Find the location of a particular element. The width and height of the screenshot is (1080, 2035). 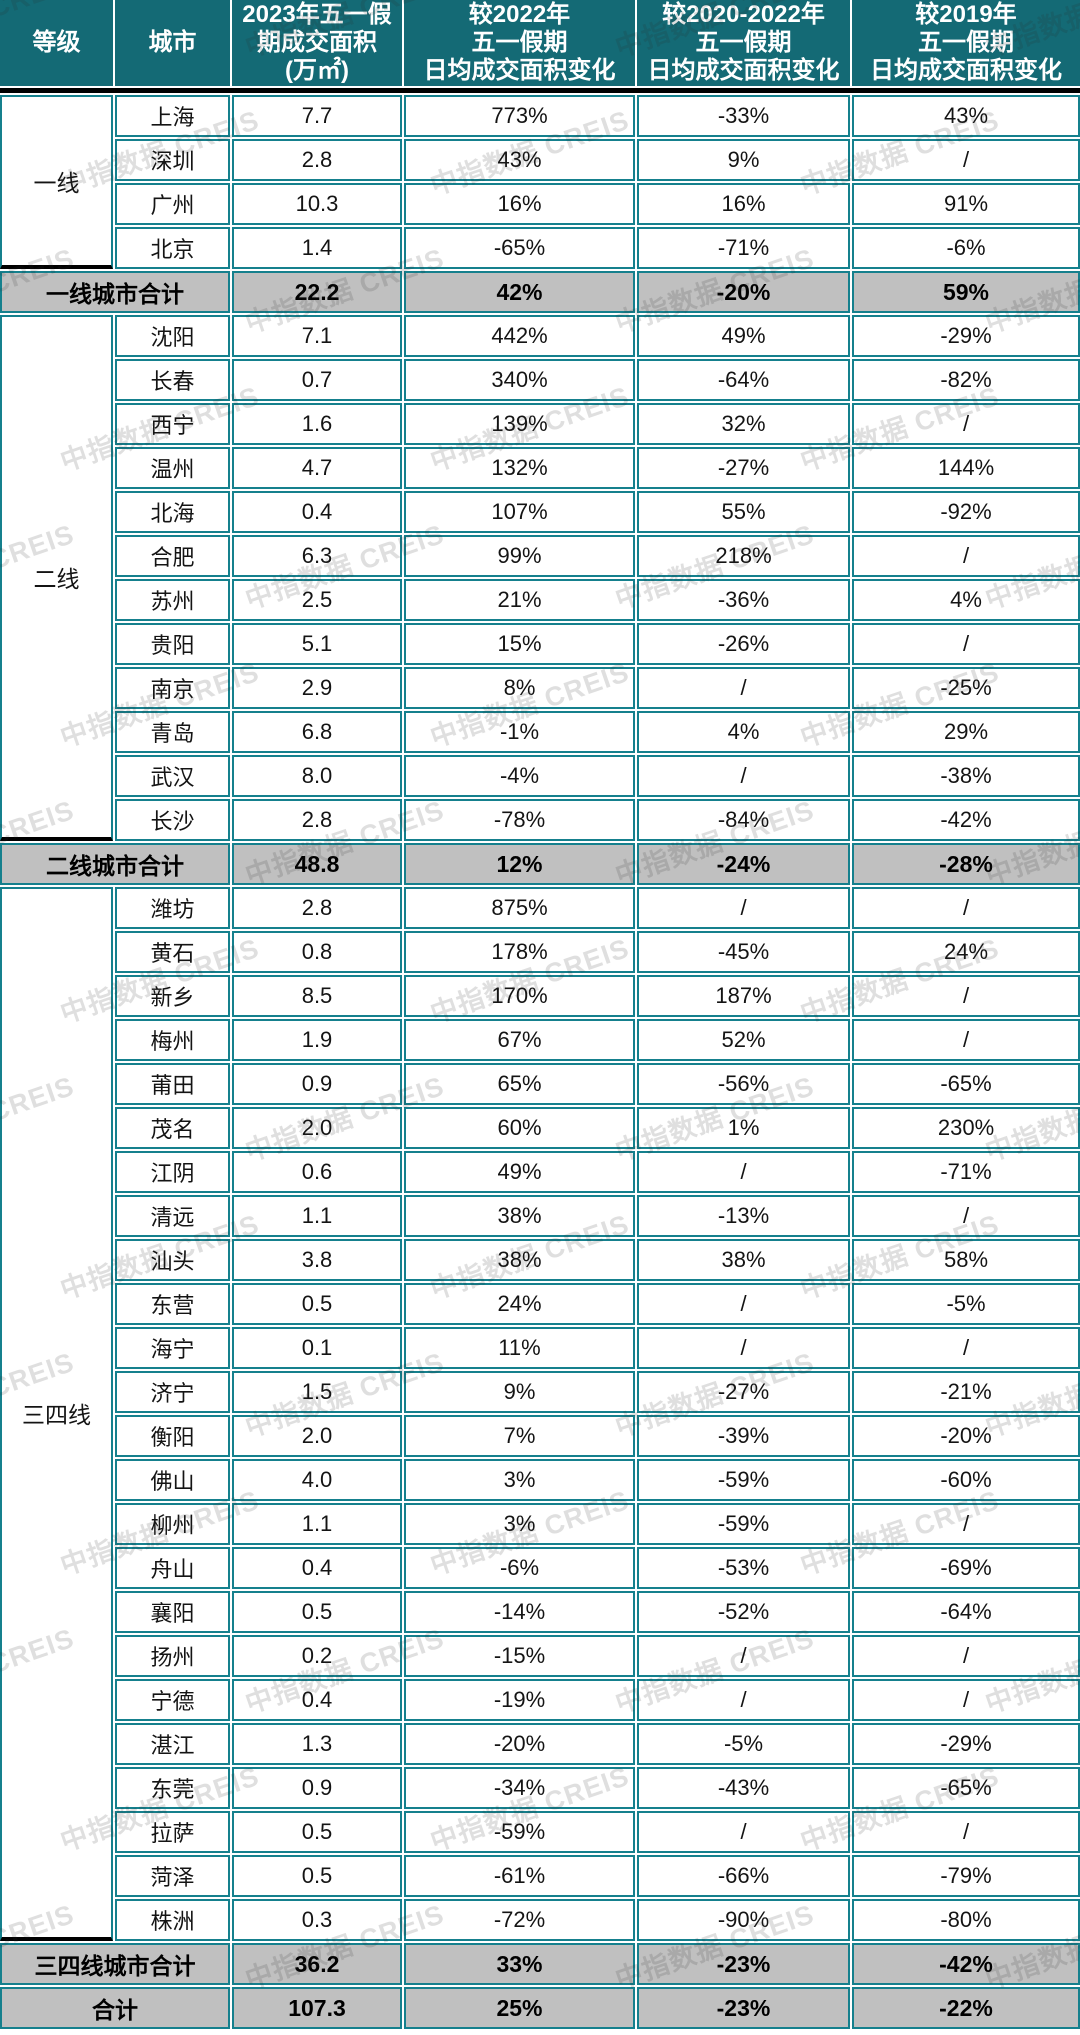

summary-value-cell: -24% is located at coordinates (743, 864).